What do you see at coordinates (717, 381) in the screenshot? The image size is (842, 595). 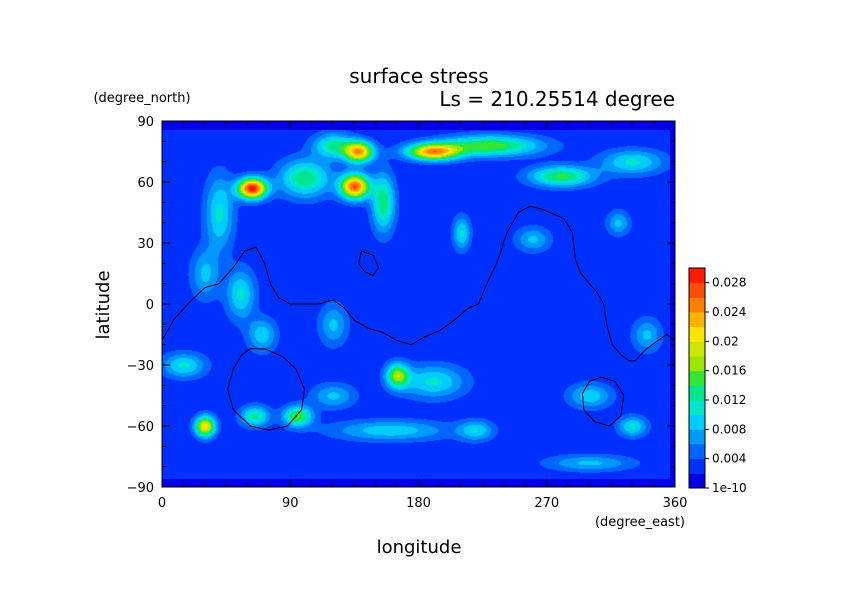 I see `colorbar: 0.028 0.024 0.02 0.016 0.012 0.008 0.004 1e-10` at bounding box center [717, 381].